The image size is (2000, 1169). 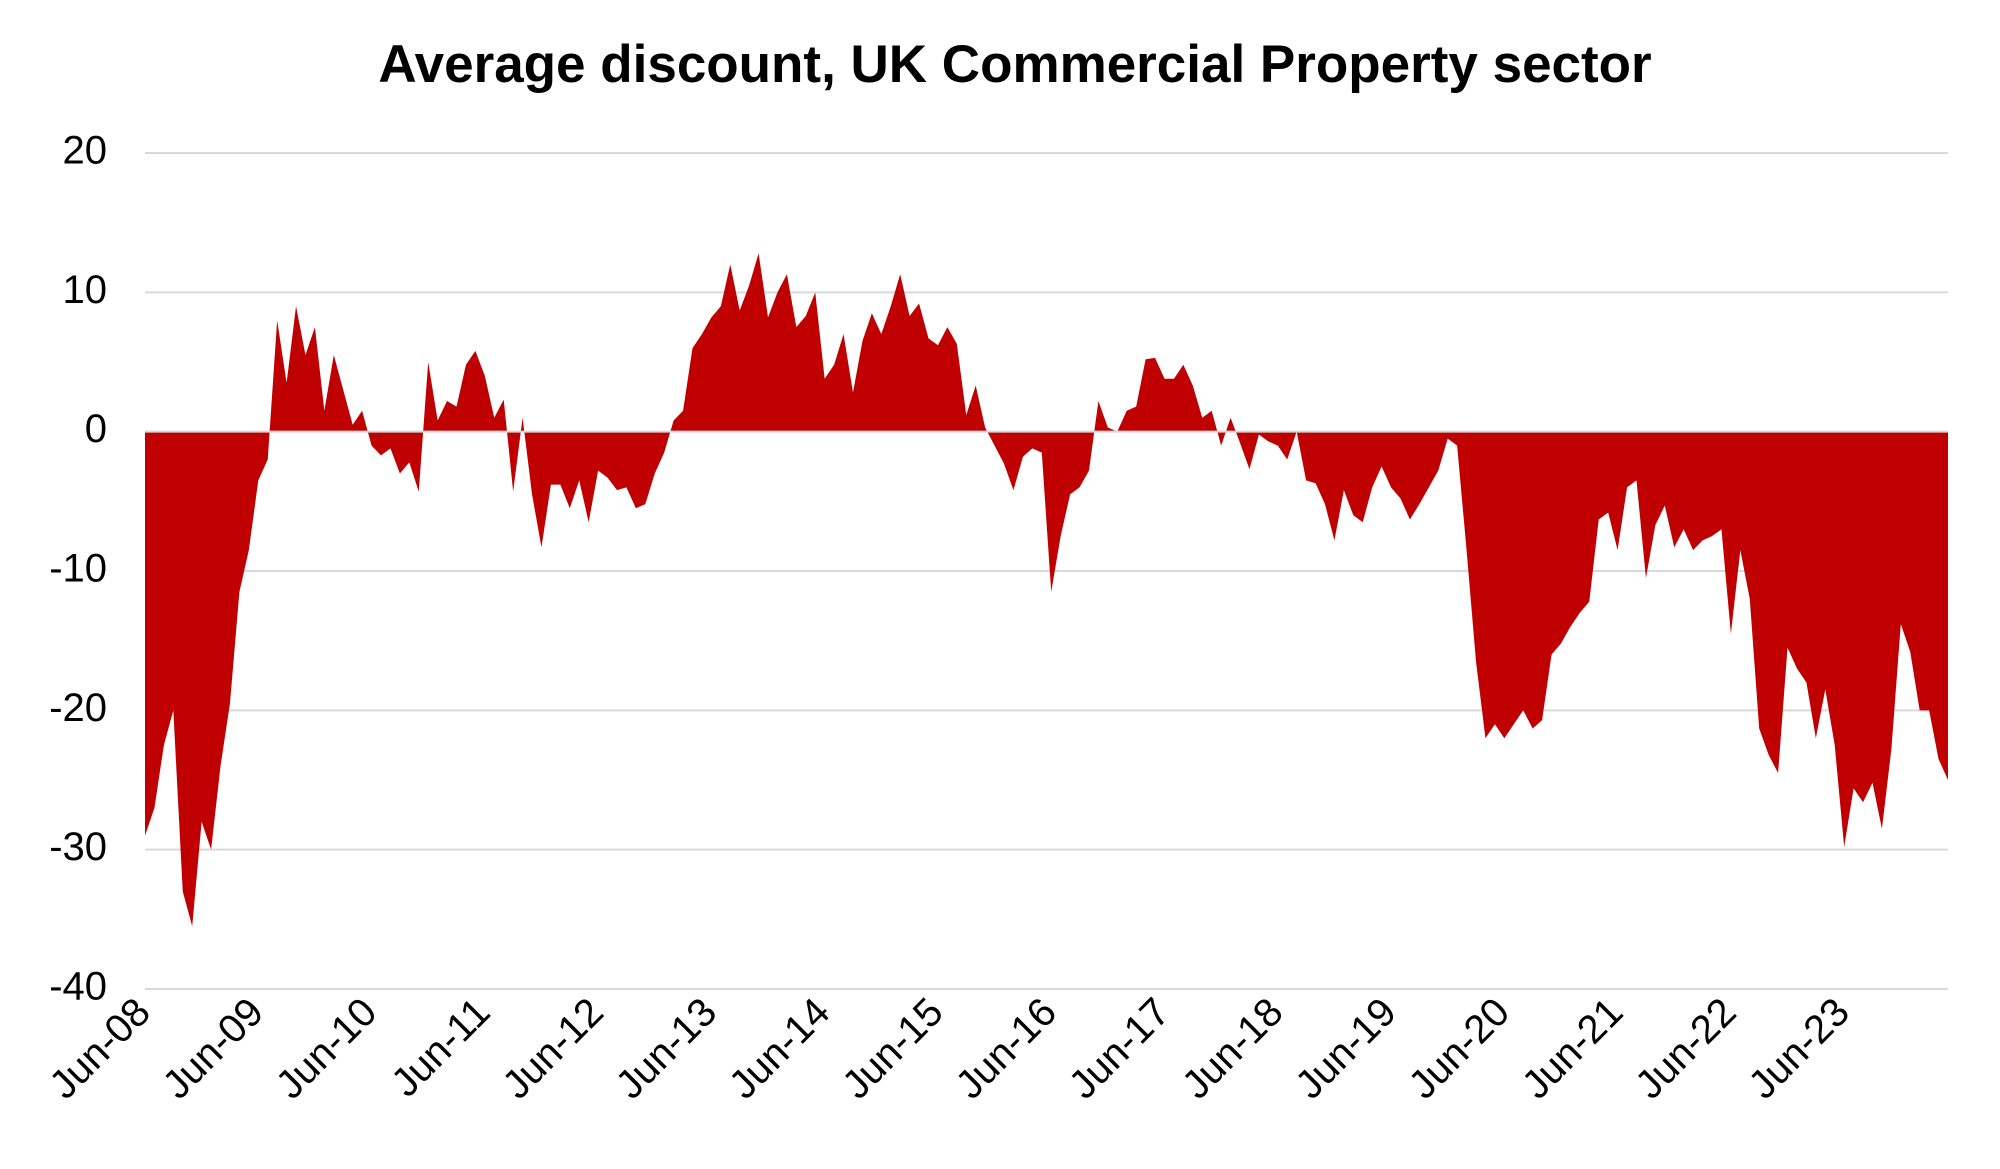 I want to click on x-tick-label: Jun-11, so click(x=441, y=1048).